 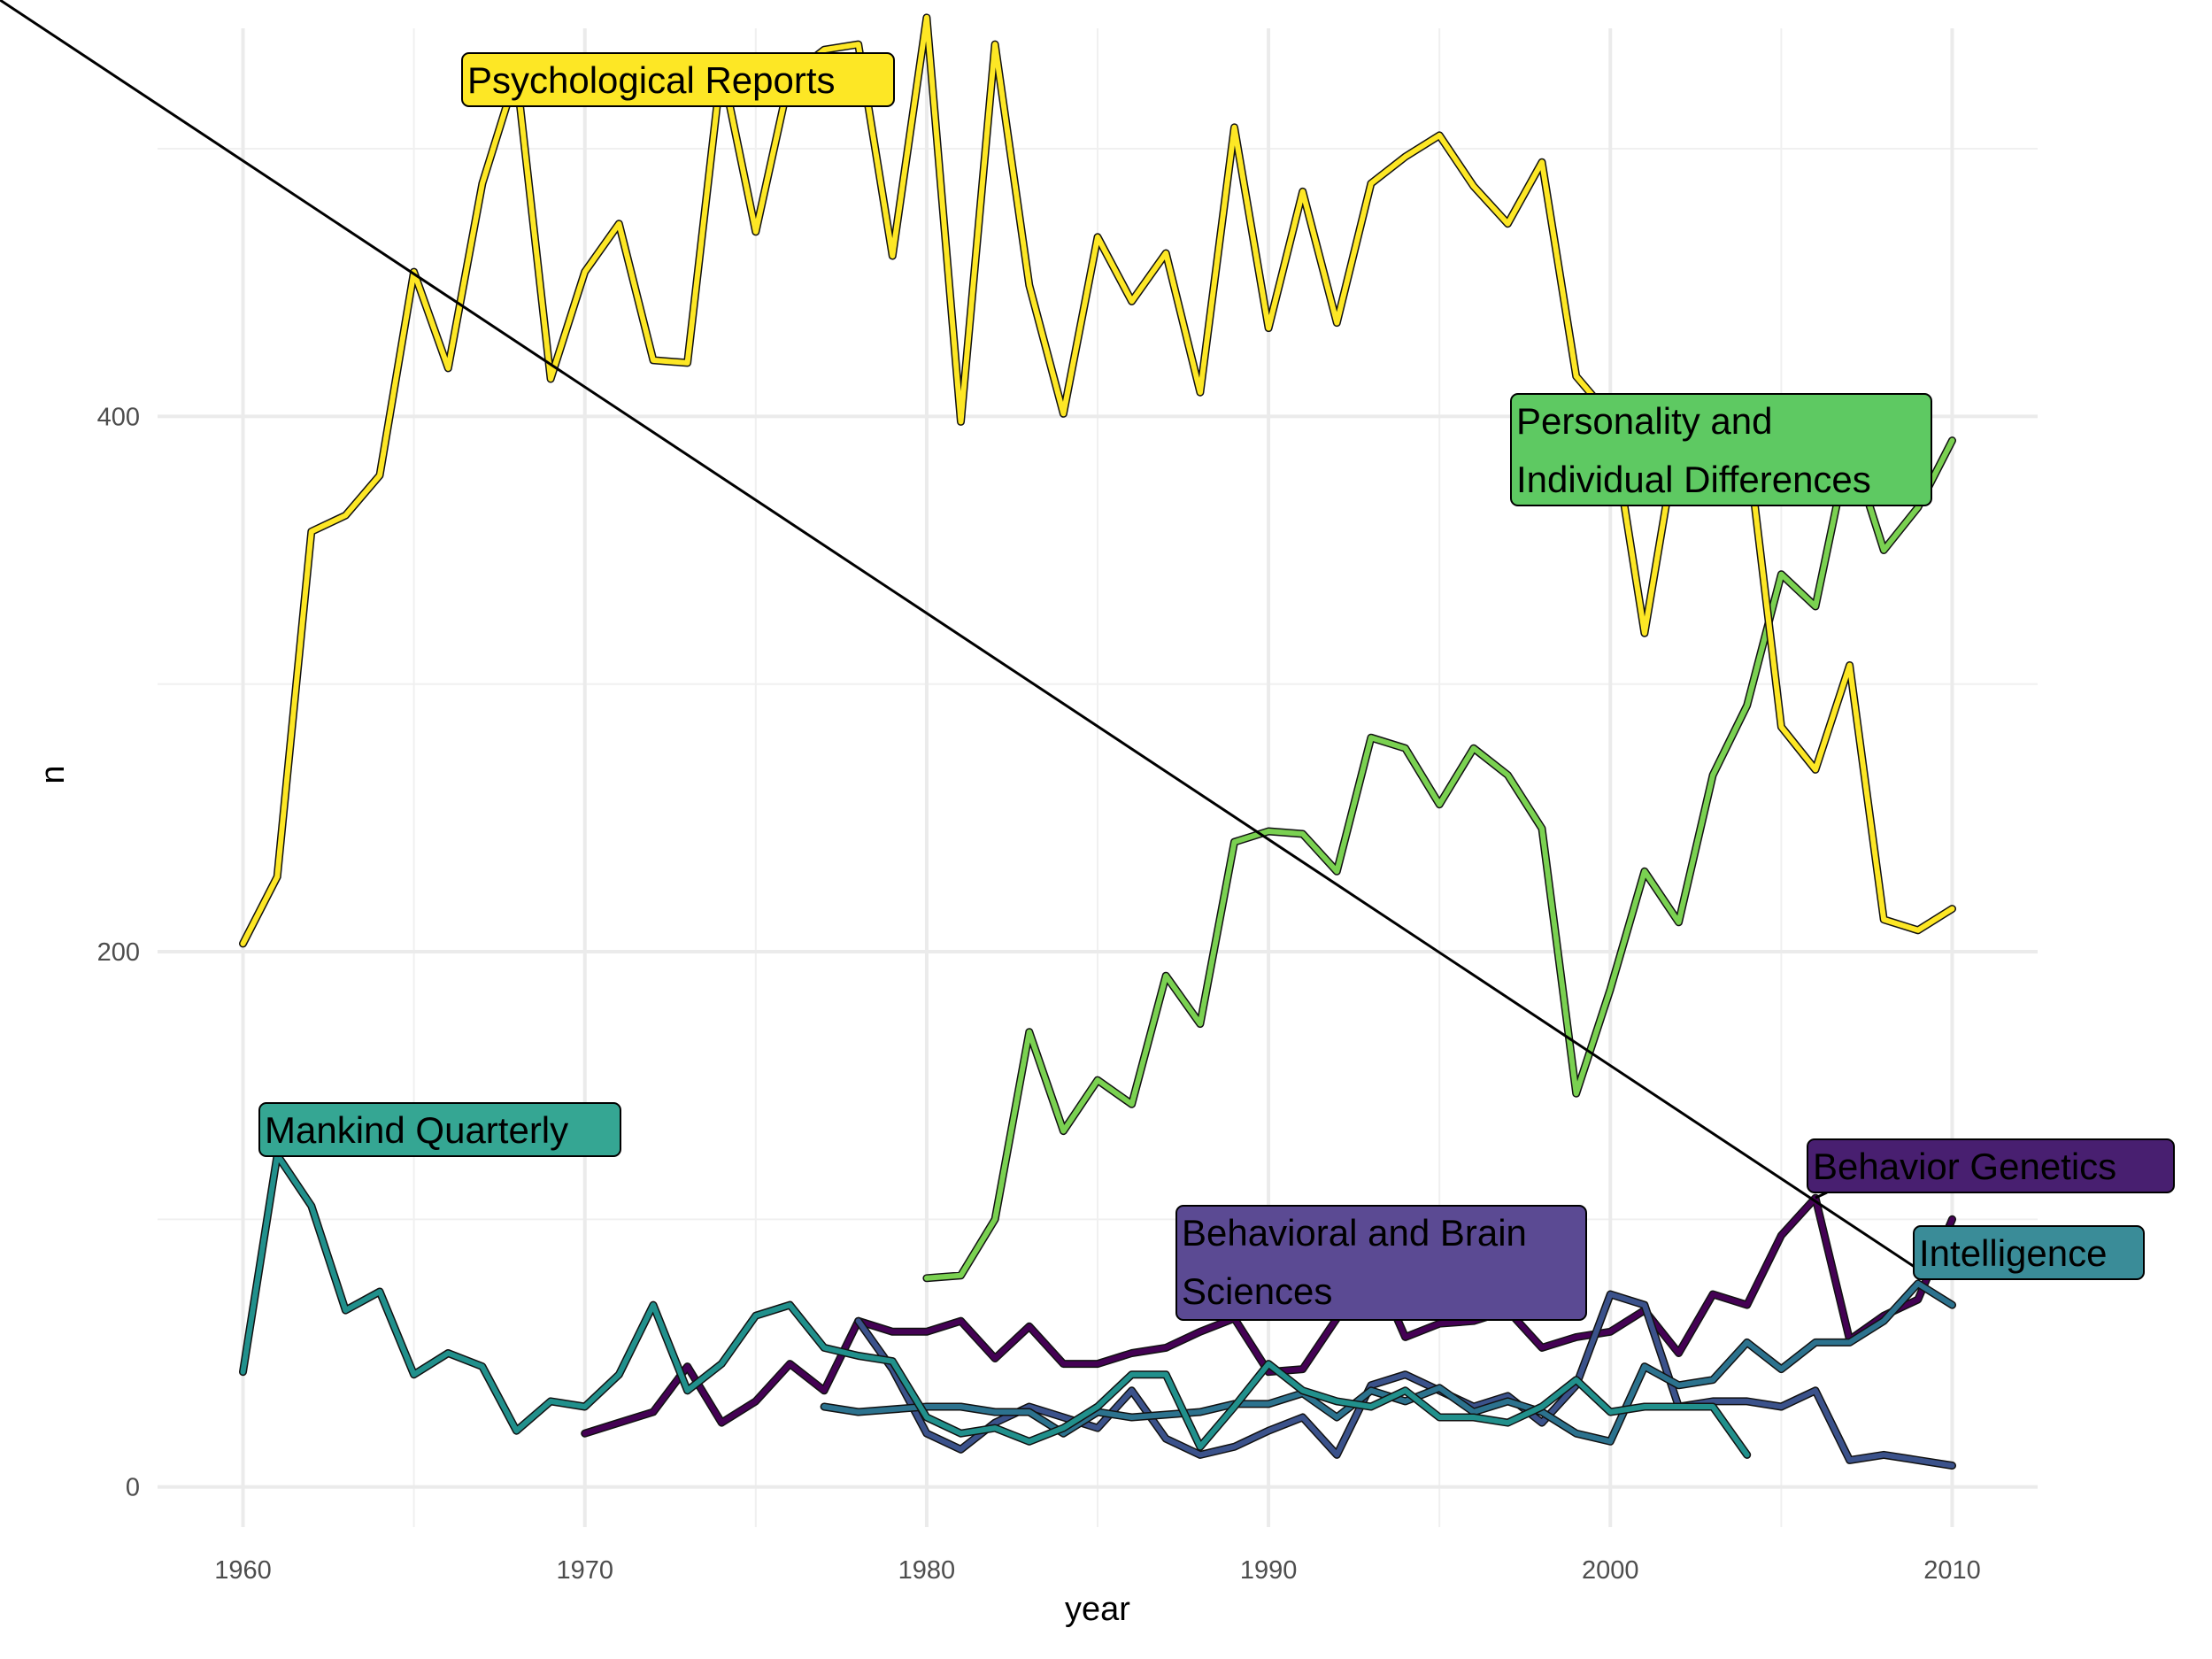 I want to click on annotation-text: Intelligence, so click(x=2013, y=1253).